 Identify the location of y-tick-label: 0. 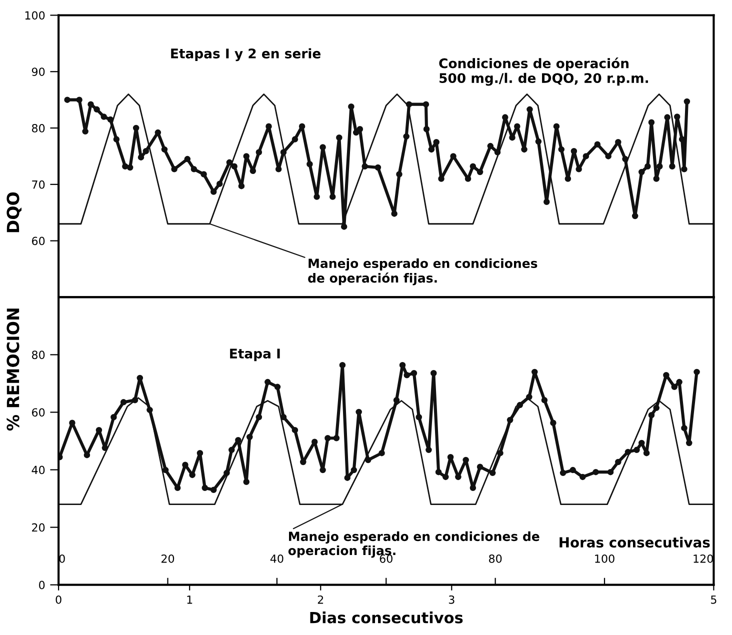
(42, 585).